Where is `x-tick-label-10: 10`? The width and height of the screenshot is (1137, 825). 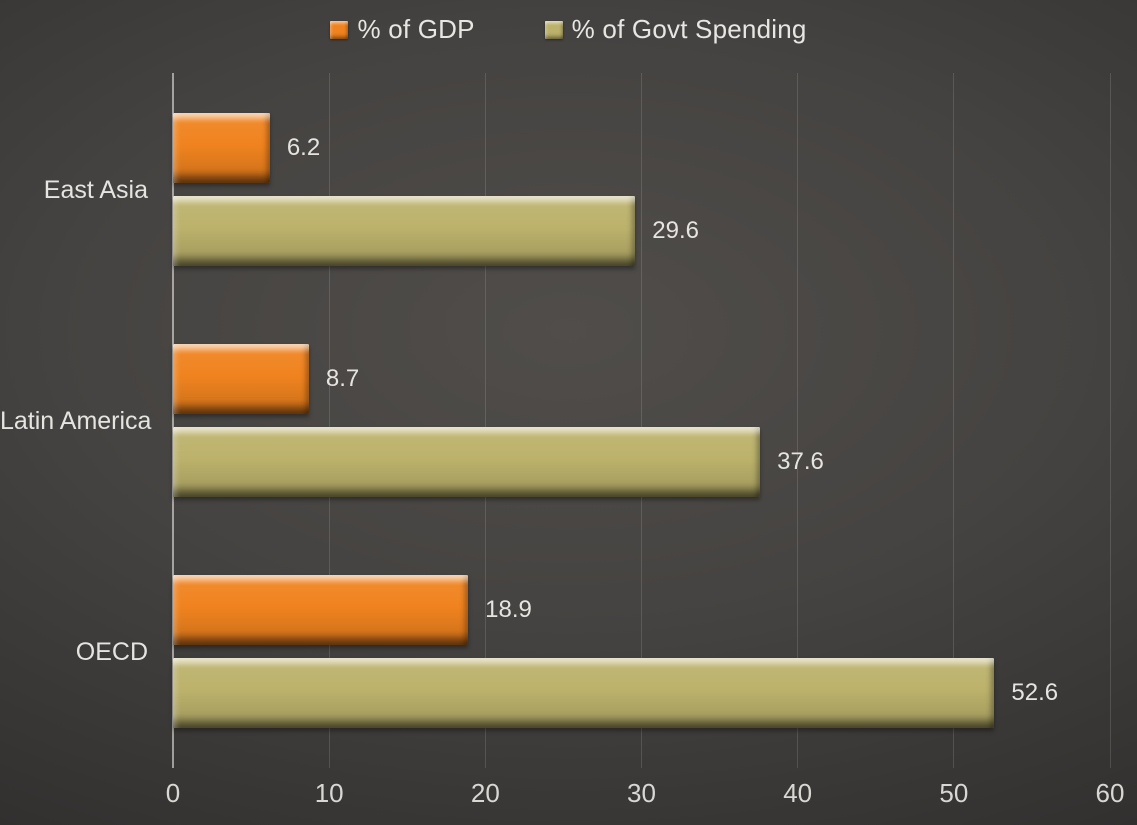
x-tick-label-10: 10 is located at coordinates (329, 793).